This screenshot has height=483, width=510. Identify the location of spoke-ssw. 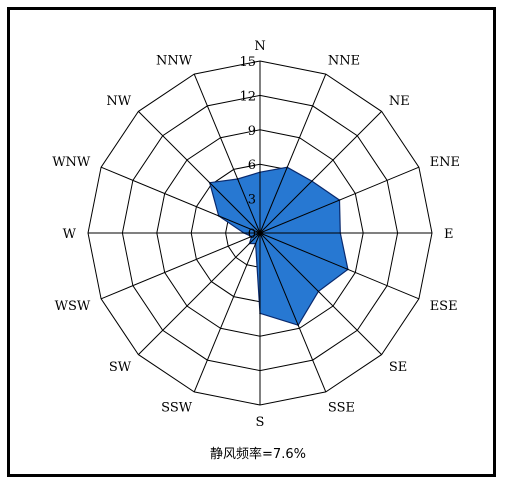
(227, 312).